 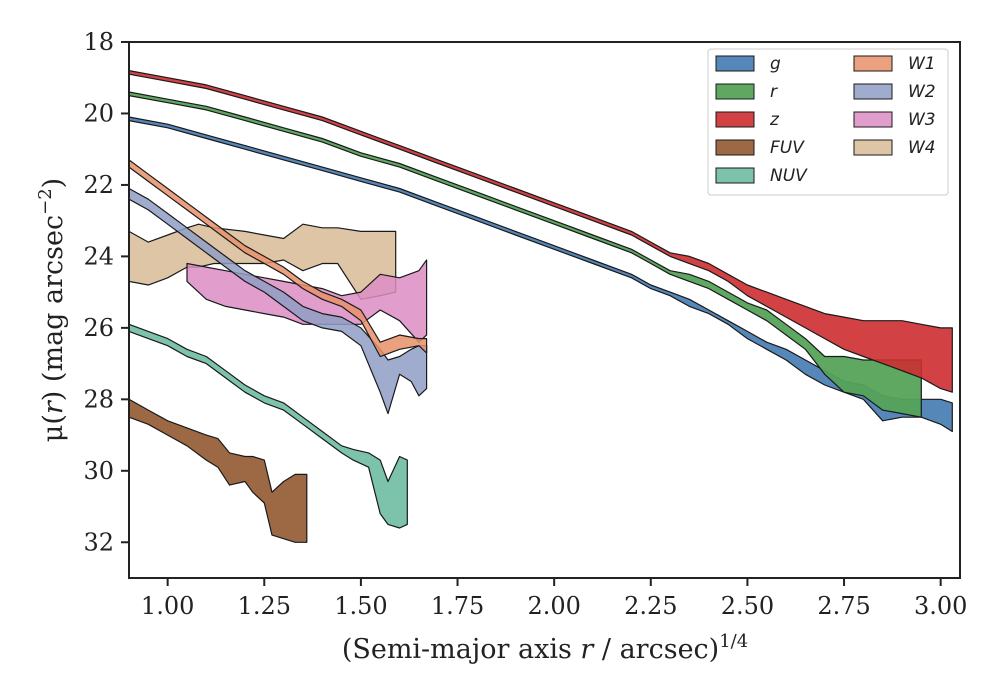 I want to click on legend-label-r: r, so click(x=774, y=92).